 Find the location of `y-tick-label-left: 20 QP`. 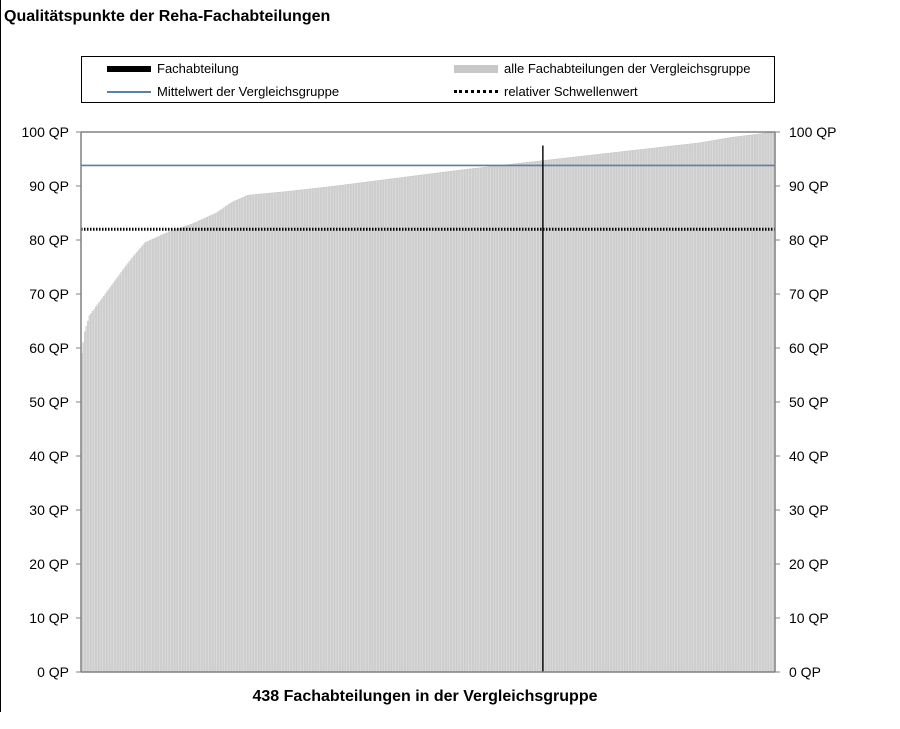

y-tick-label-left: 20 QP is located at coordinates (49, 564).